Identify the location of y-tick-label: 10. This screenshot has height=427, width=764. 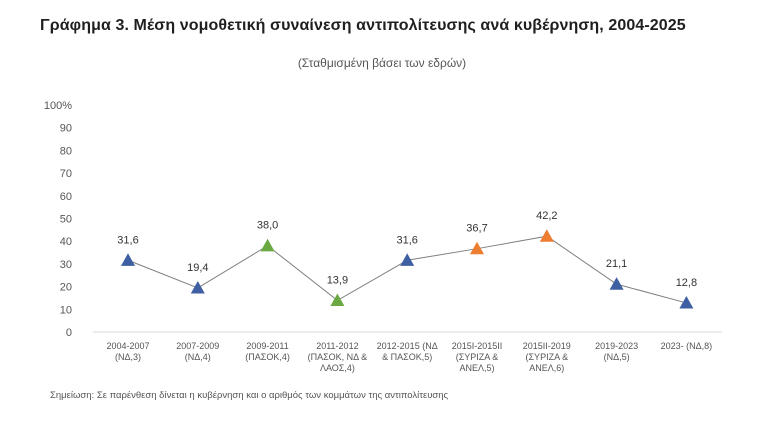
(66, 310).